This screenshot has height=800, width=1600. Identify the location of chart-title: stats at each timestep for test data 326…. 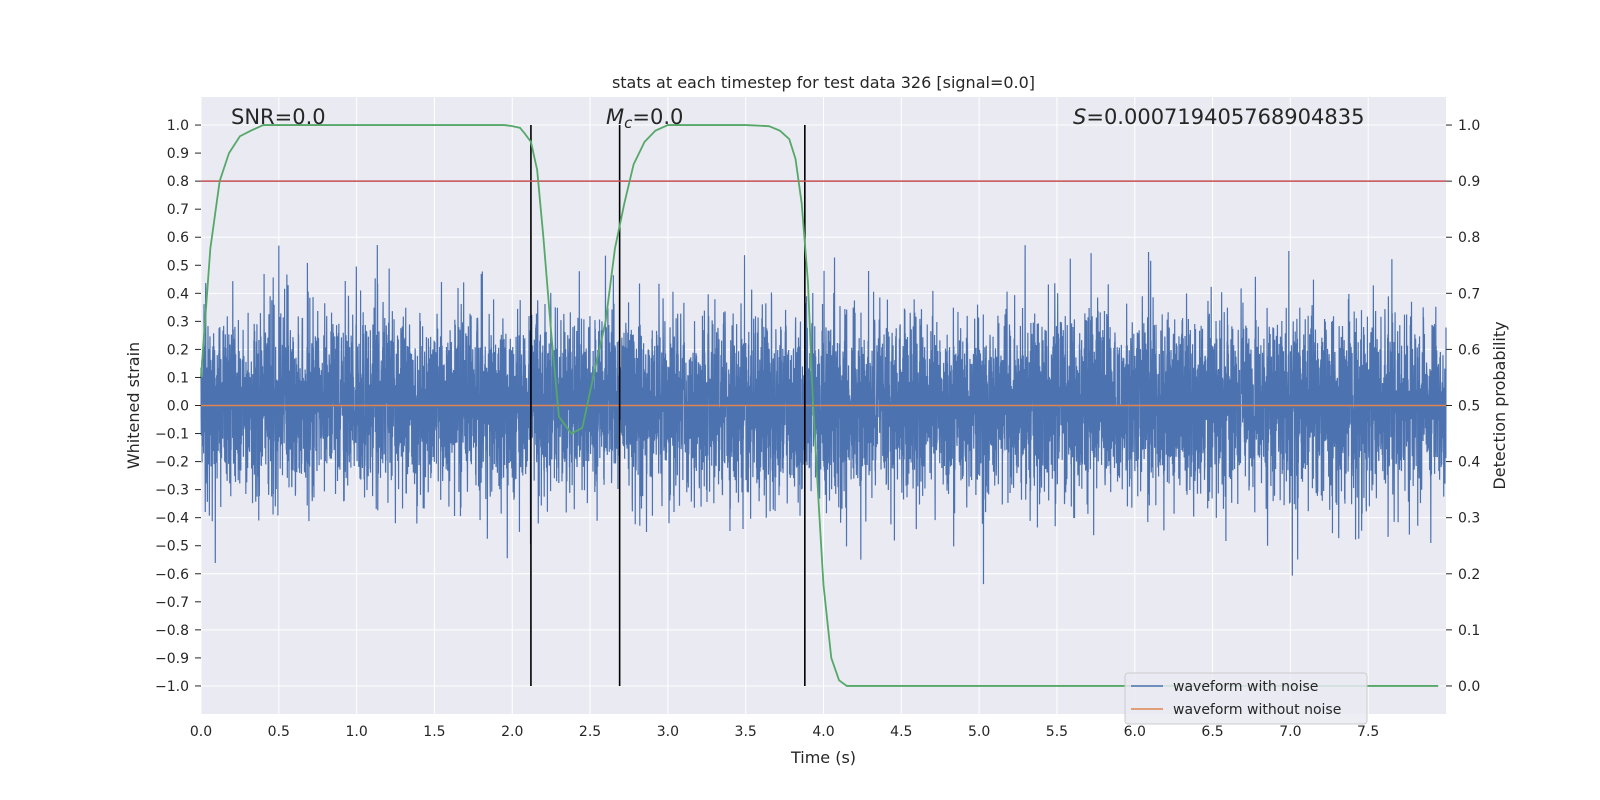
(823, 82).